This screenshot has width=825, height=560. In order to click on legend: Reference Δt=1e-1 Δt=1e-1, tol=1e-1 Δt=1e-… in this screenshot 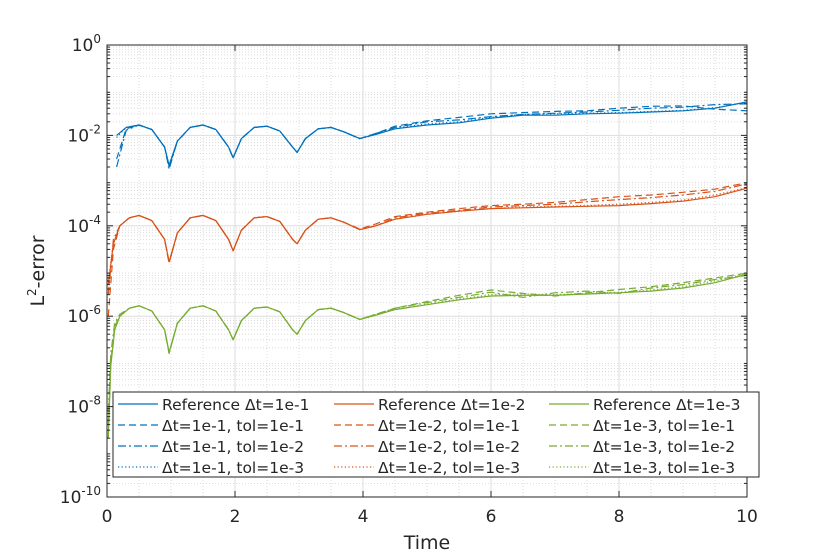, I will do `click(436, 434)`.